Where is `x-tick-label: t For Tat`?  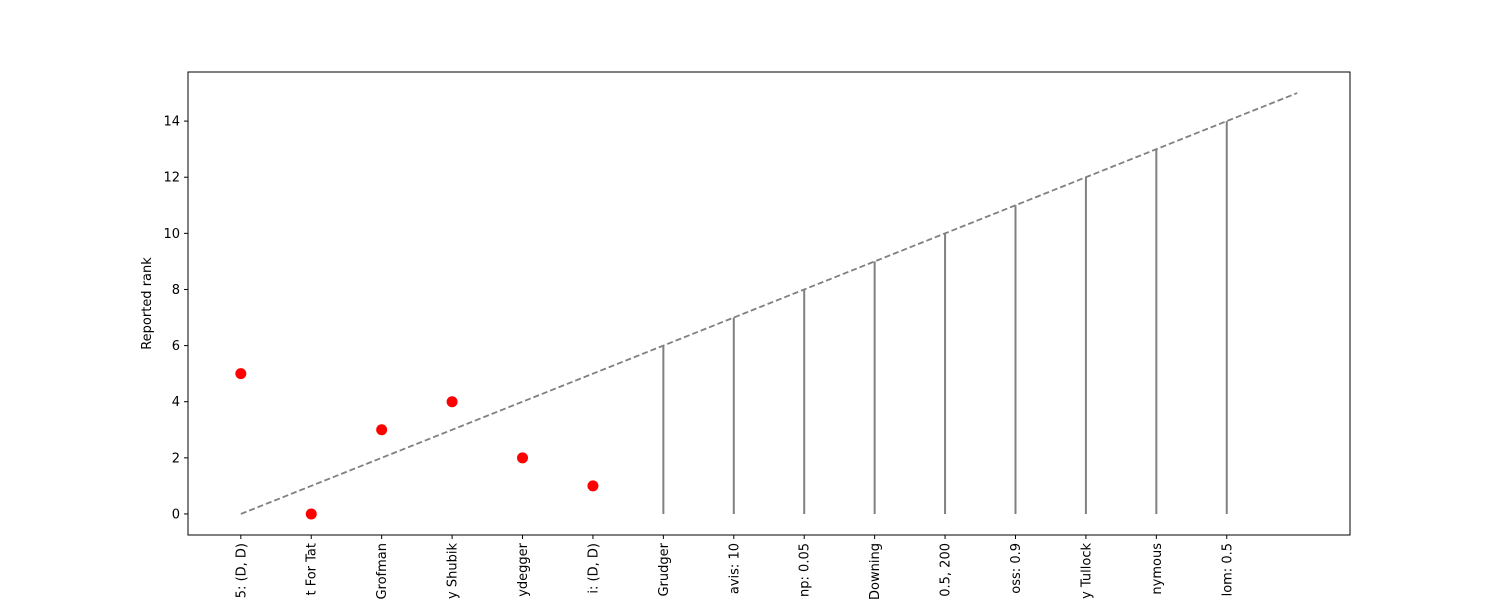 x-tick-label: t For Tat is located at coordinates (312, 569).